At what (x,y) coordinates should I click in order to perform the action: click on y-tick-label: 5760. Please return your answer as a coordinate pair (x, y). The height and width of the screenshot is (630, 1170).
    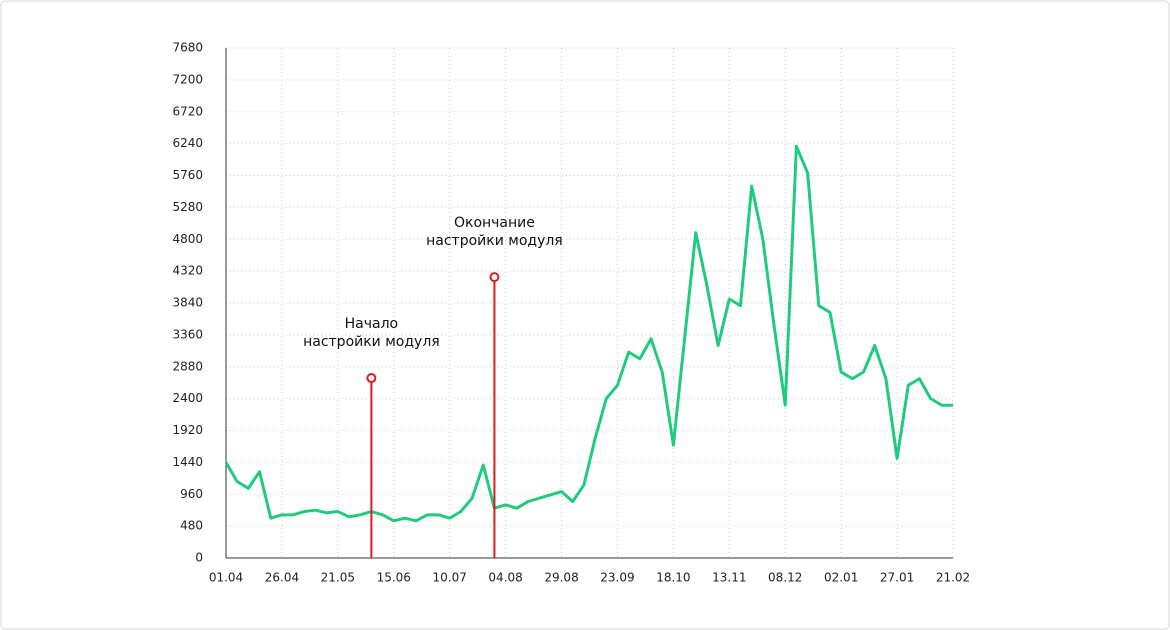
    Looking at the image, I should click on (187, 175).